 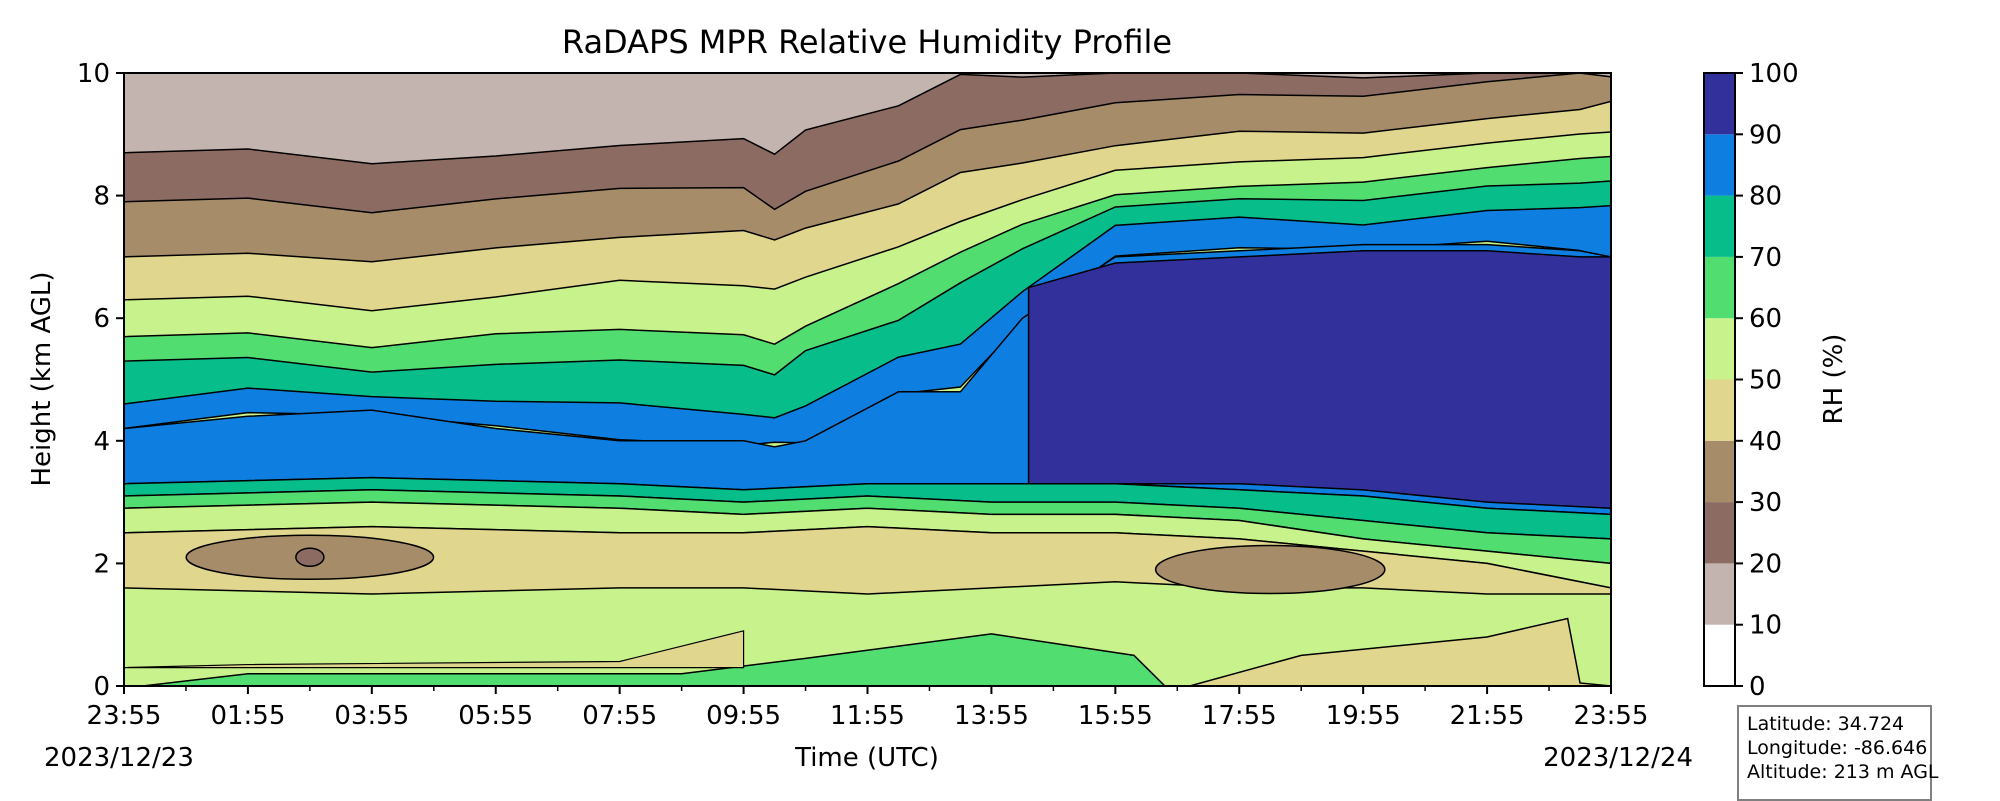 I want to click on x-tick-label: 05:55, so click(x=495, y=716).